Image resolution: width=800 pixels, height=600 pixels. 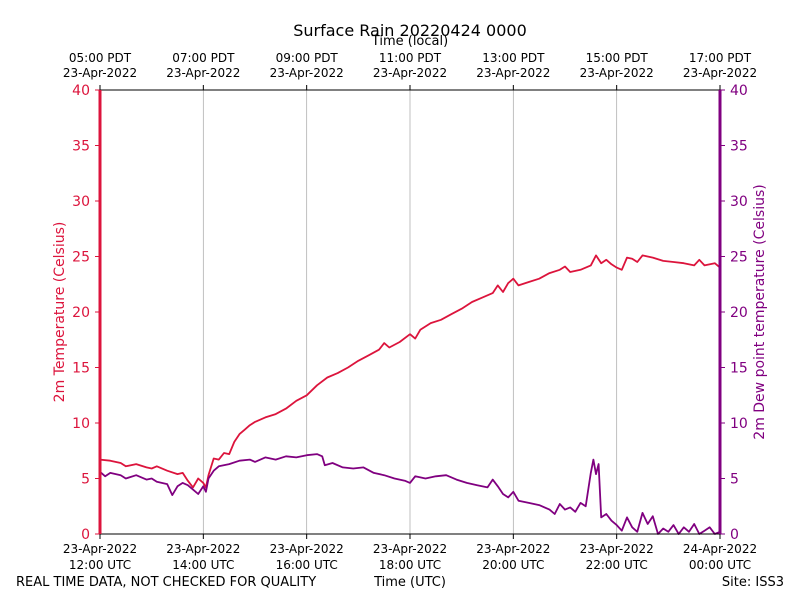 I want to click on right-y-tick-label: 5, so click(x=734, y=480).